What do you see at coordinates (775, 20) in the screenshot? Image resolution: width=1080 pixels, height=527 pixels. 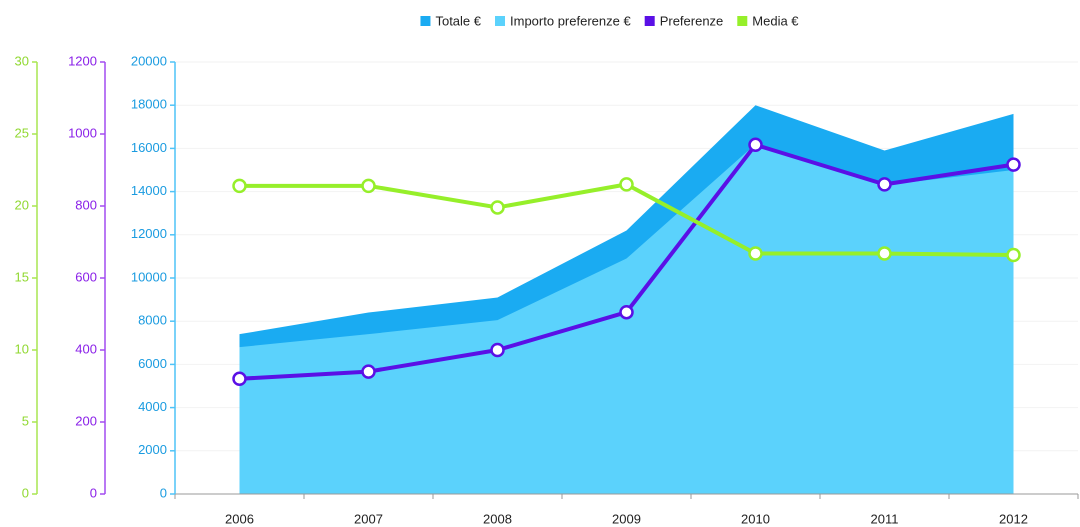 I see `legend-label: Media €` at bounding box center [775, 20].